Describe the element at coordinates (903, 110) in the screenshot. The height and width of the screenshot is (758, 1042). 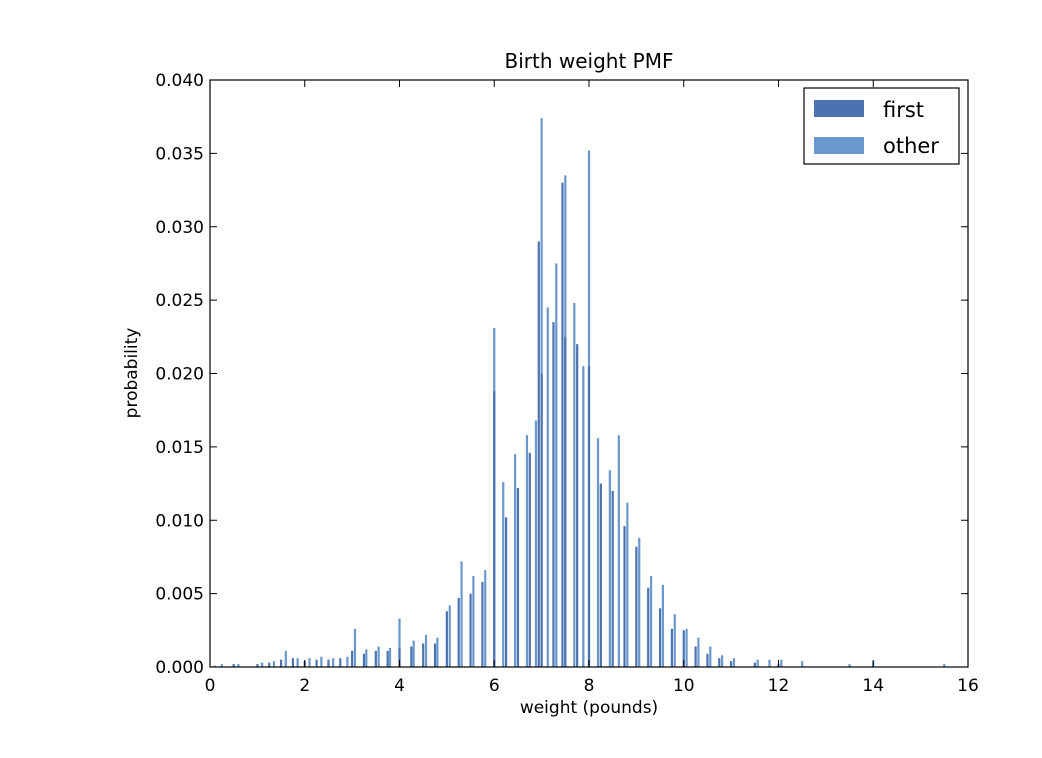
I see `legend-label-first: first` at that location.